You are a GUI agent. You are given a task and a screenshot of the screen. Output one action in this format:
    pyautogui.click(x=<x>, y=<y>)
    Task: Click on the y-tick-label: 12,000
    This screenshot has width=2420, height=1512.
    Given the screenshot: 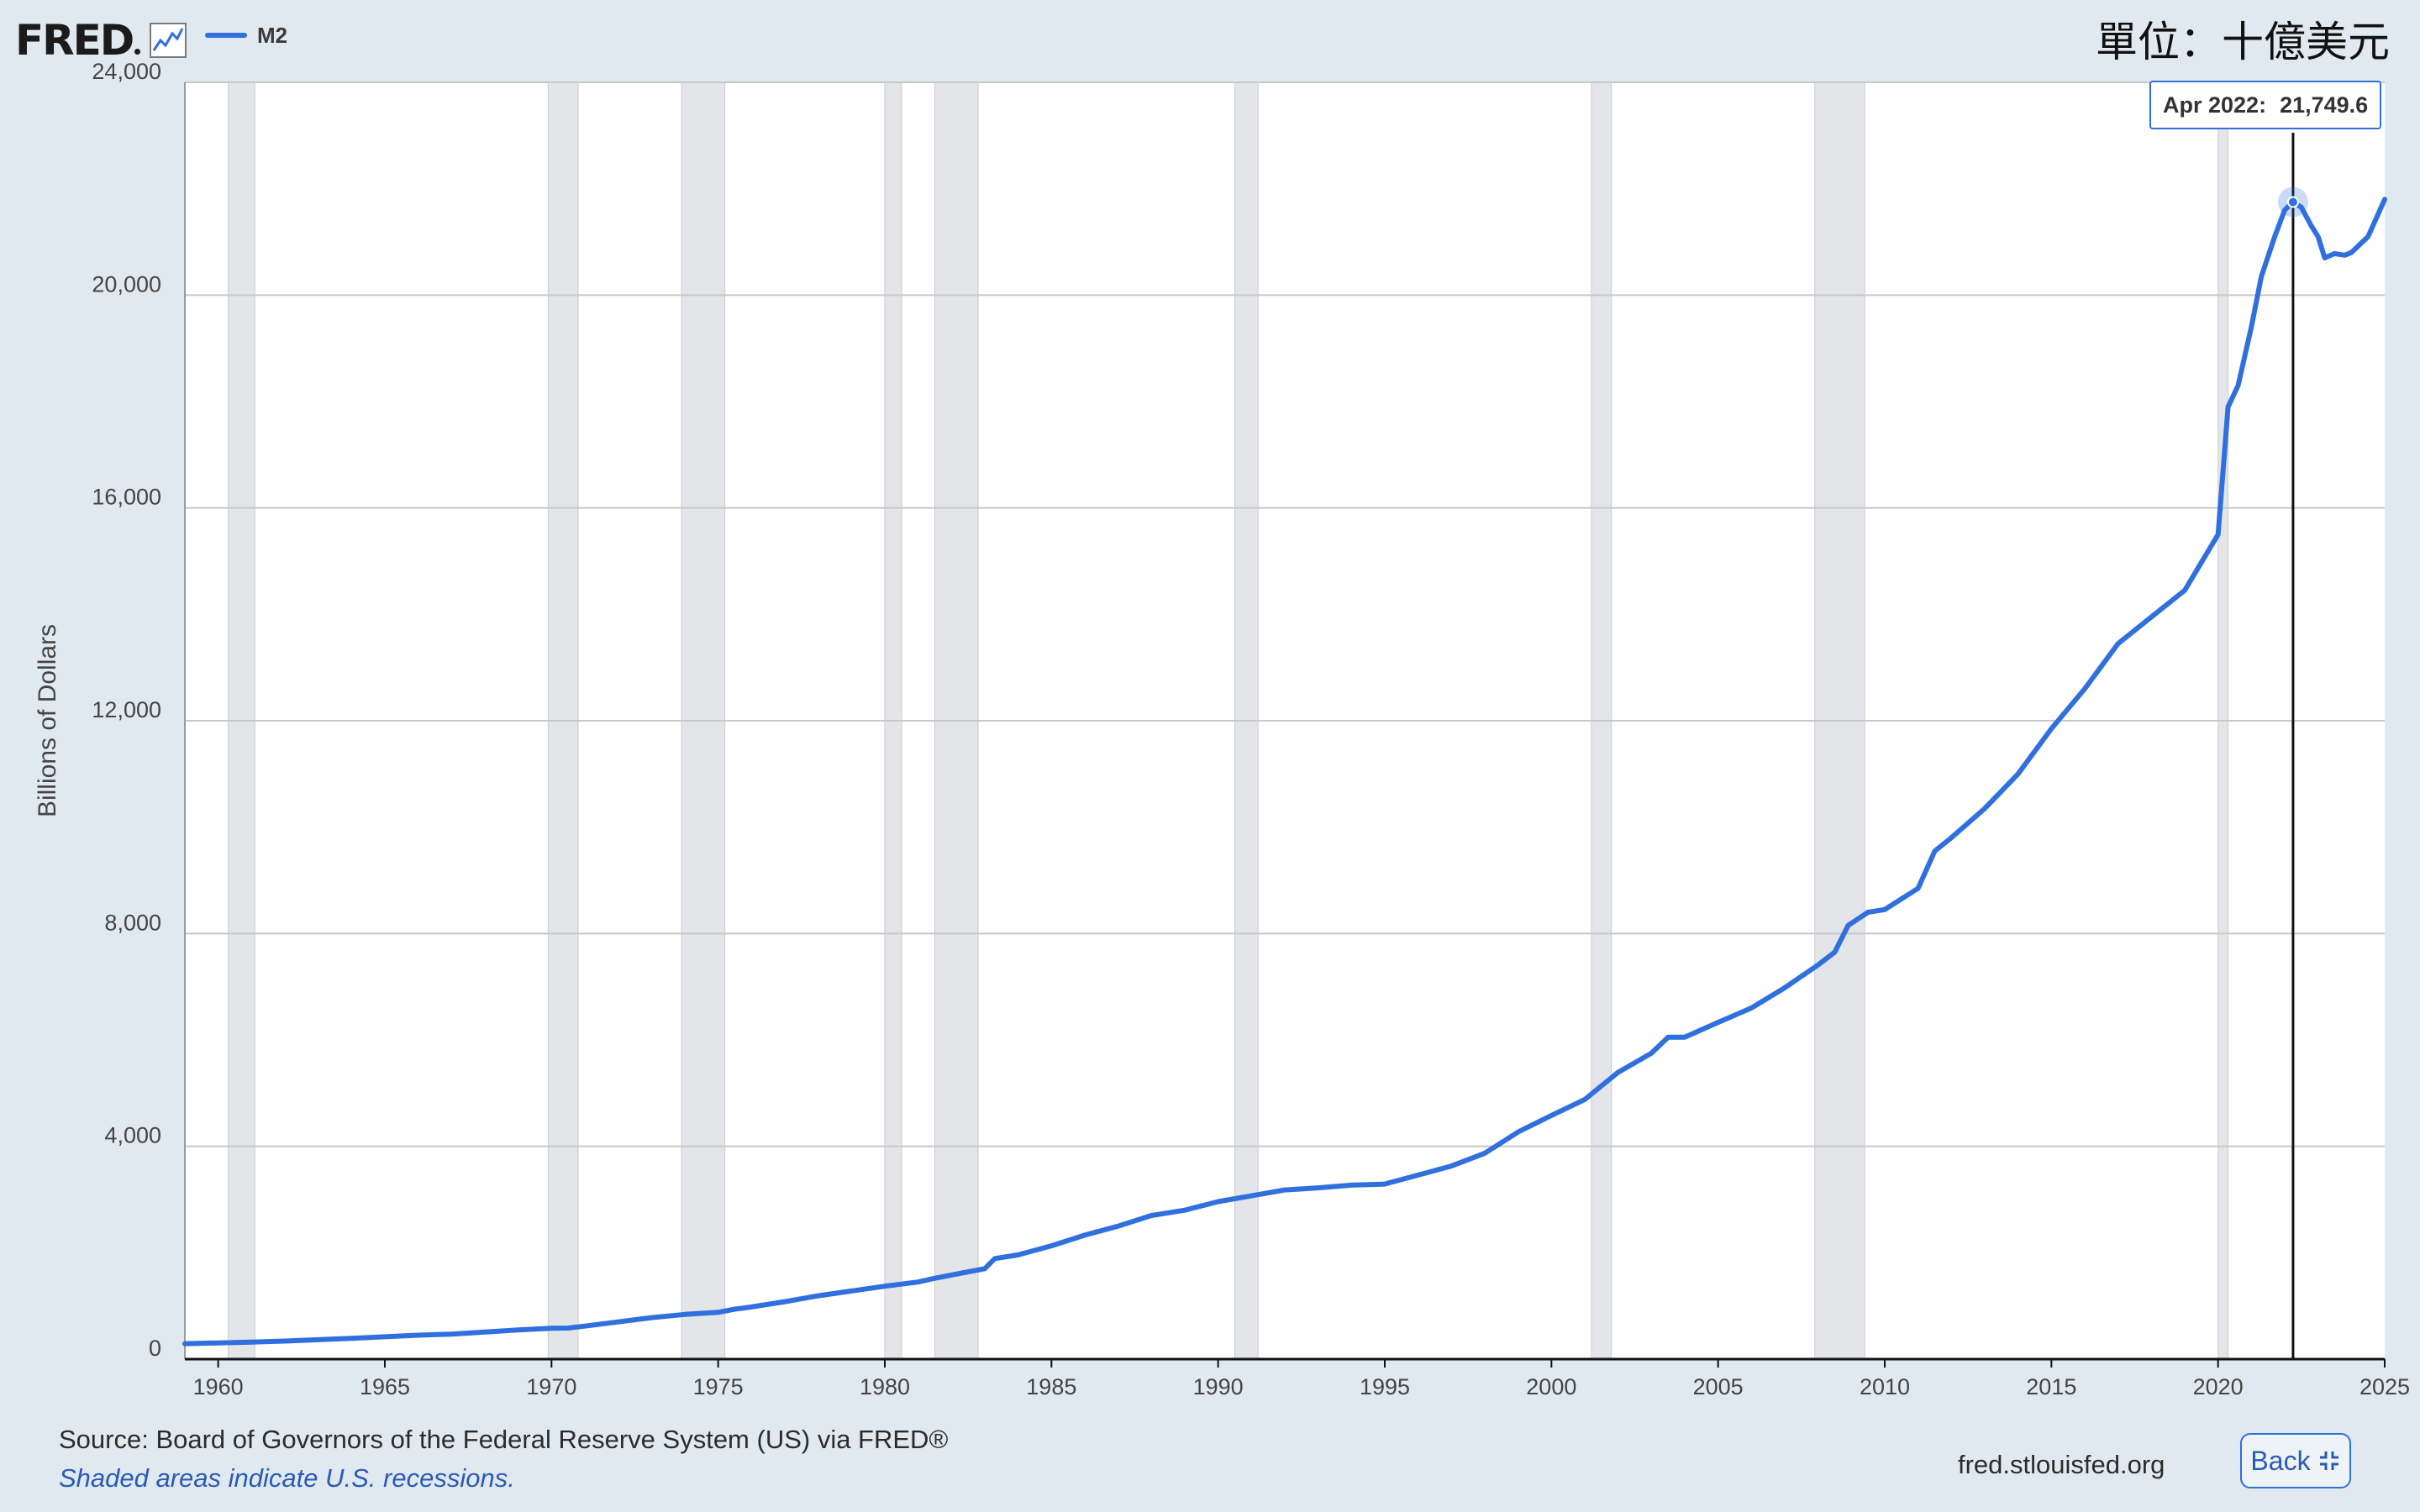 What is the action you would take?
    pyautogui.click(x=127, y=709)
    